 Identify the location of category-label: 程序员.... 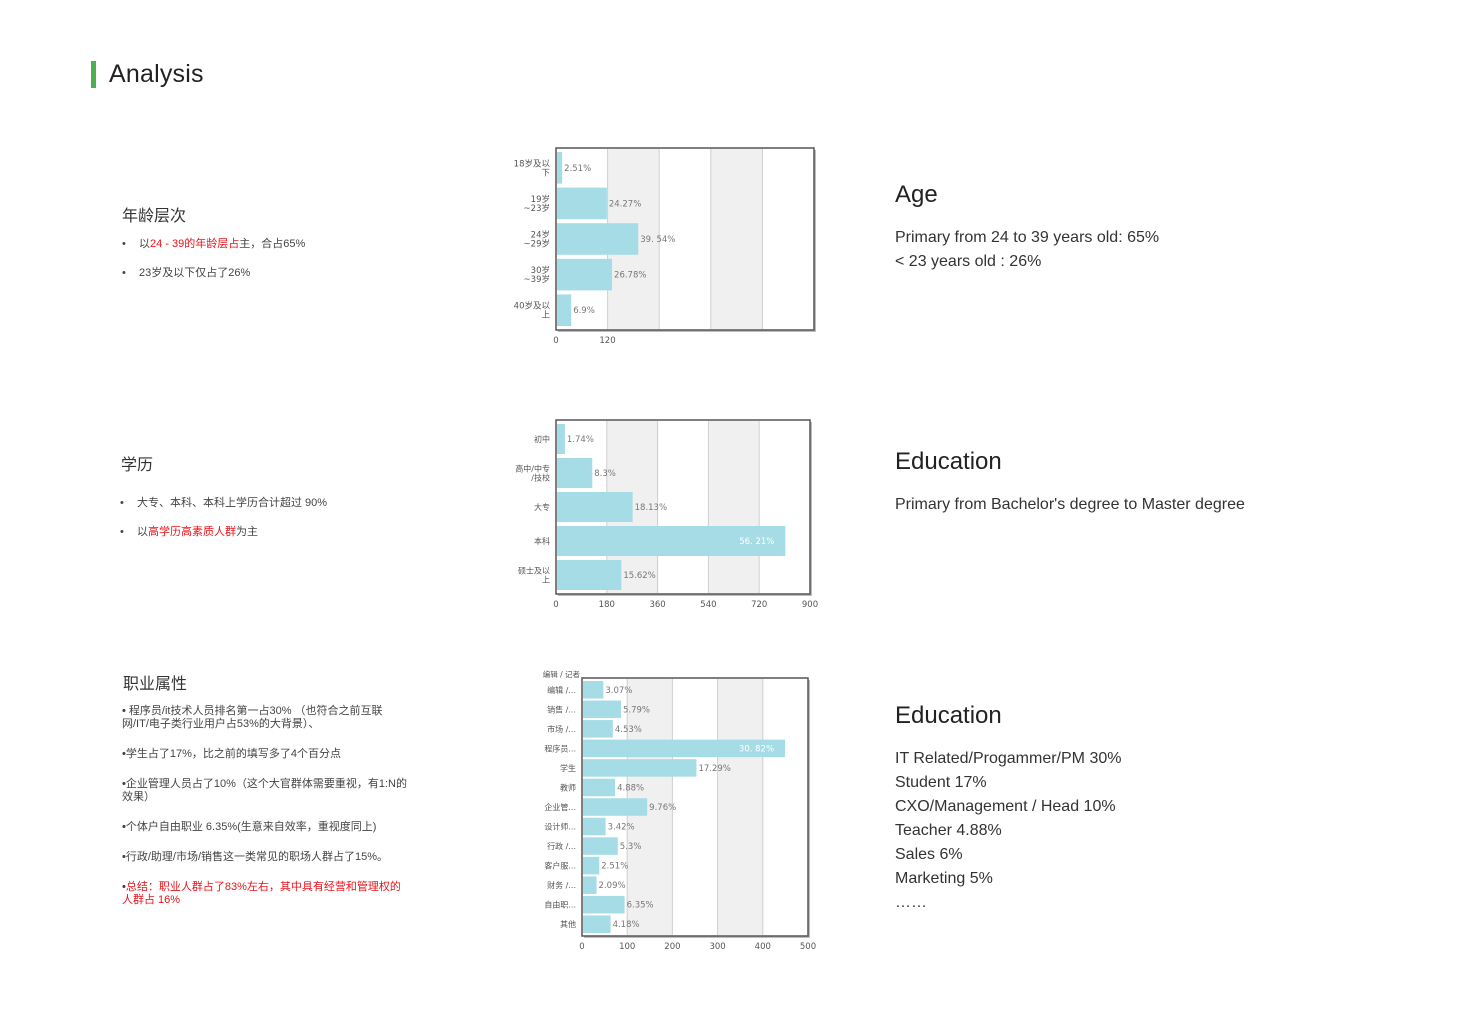
(560, 748).